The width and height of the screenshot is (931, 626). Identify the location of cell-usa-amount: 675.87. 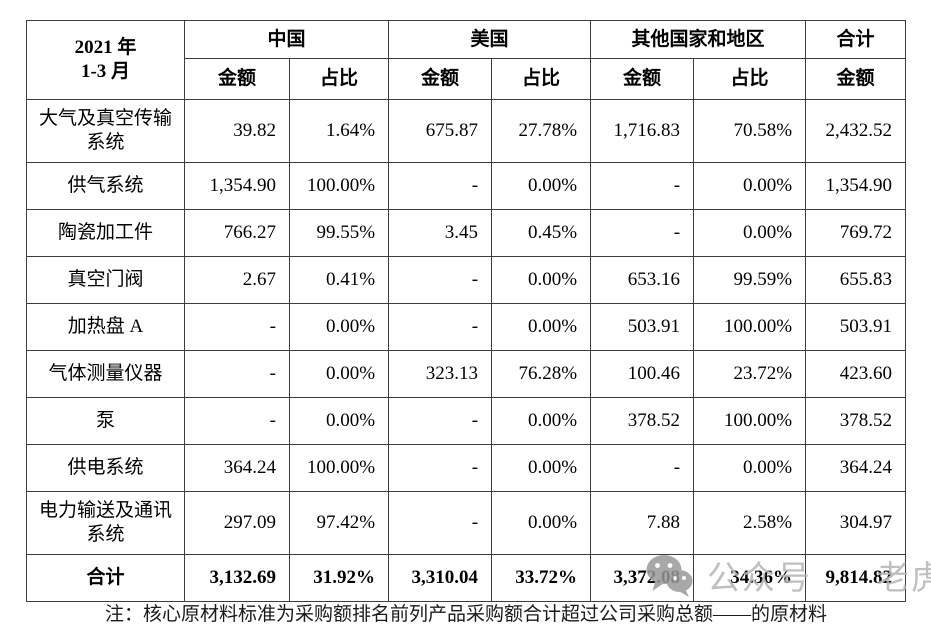
(440, 131).